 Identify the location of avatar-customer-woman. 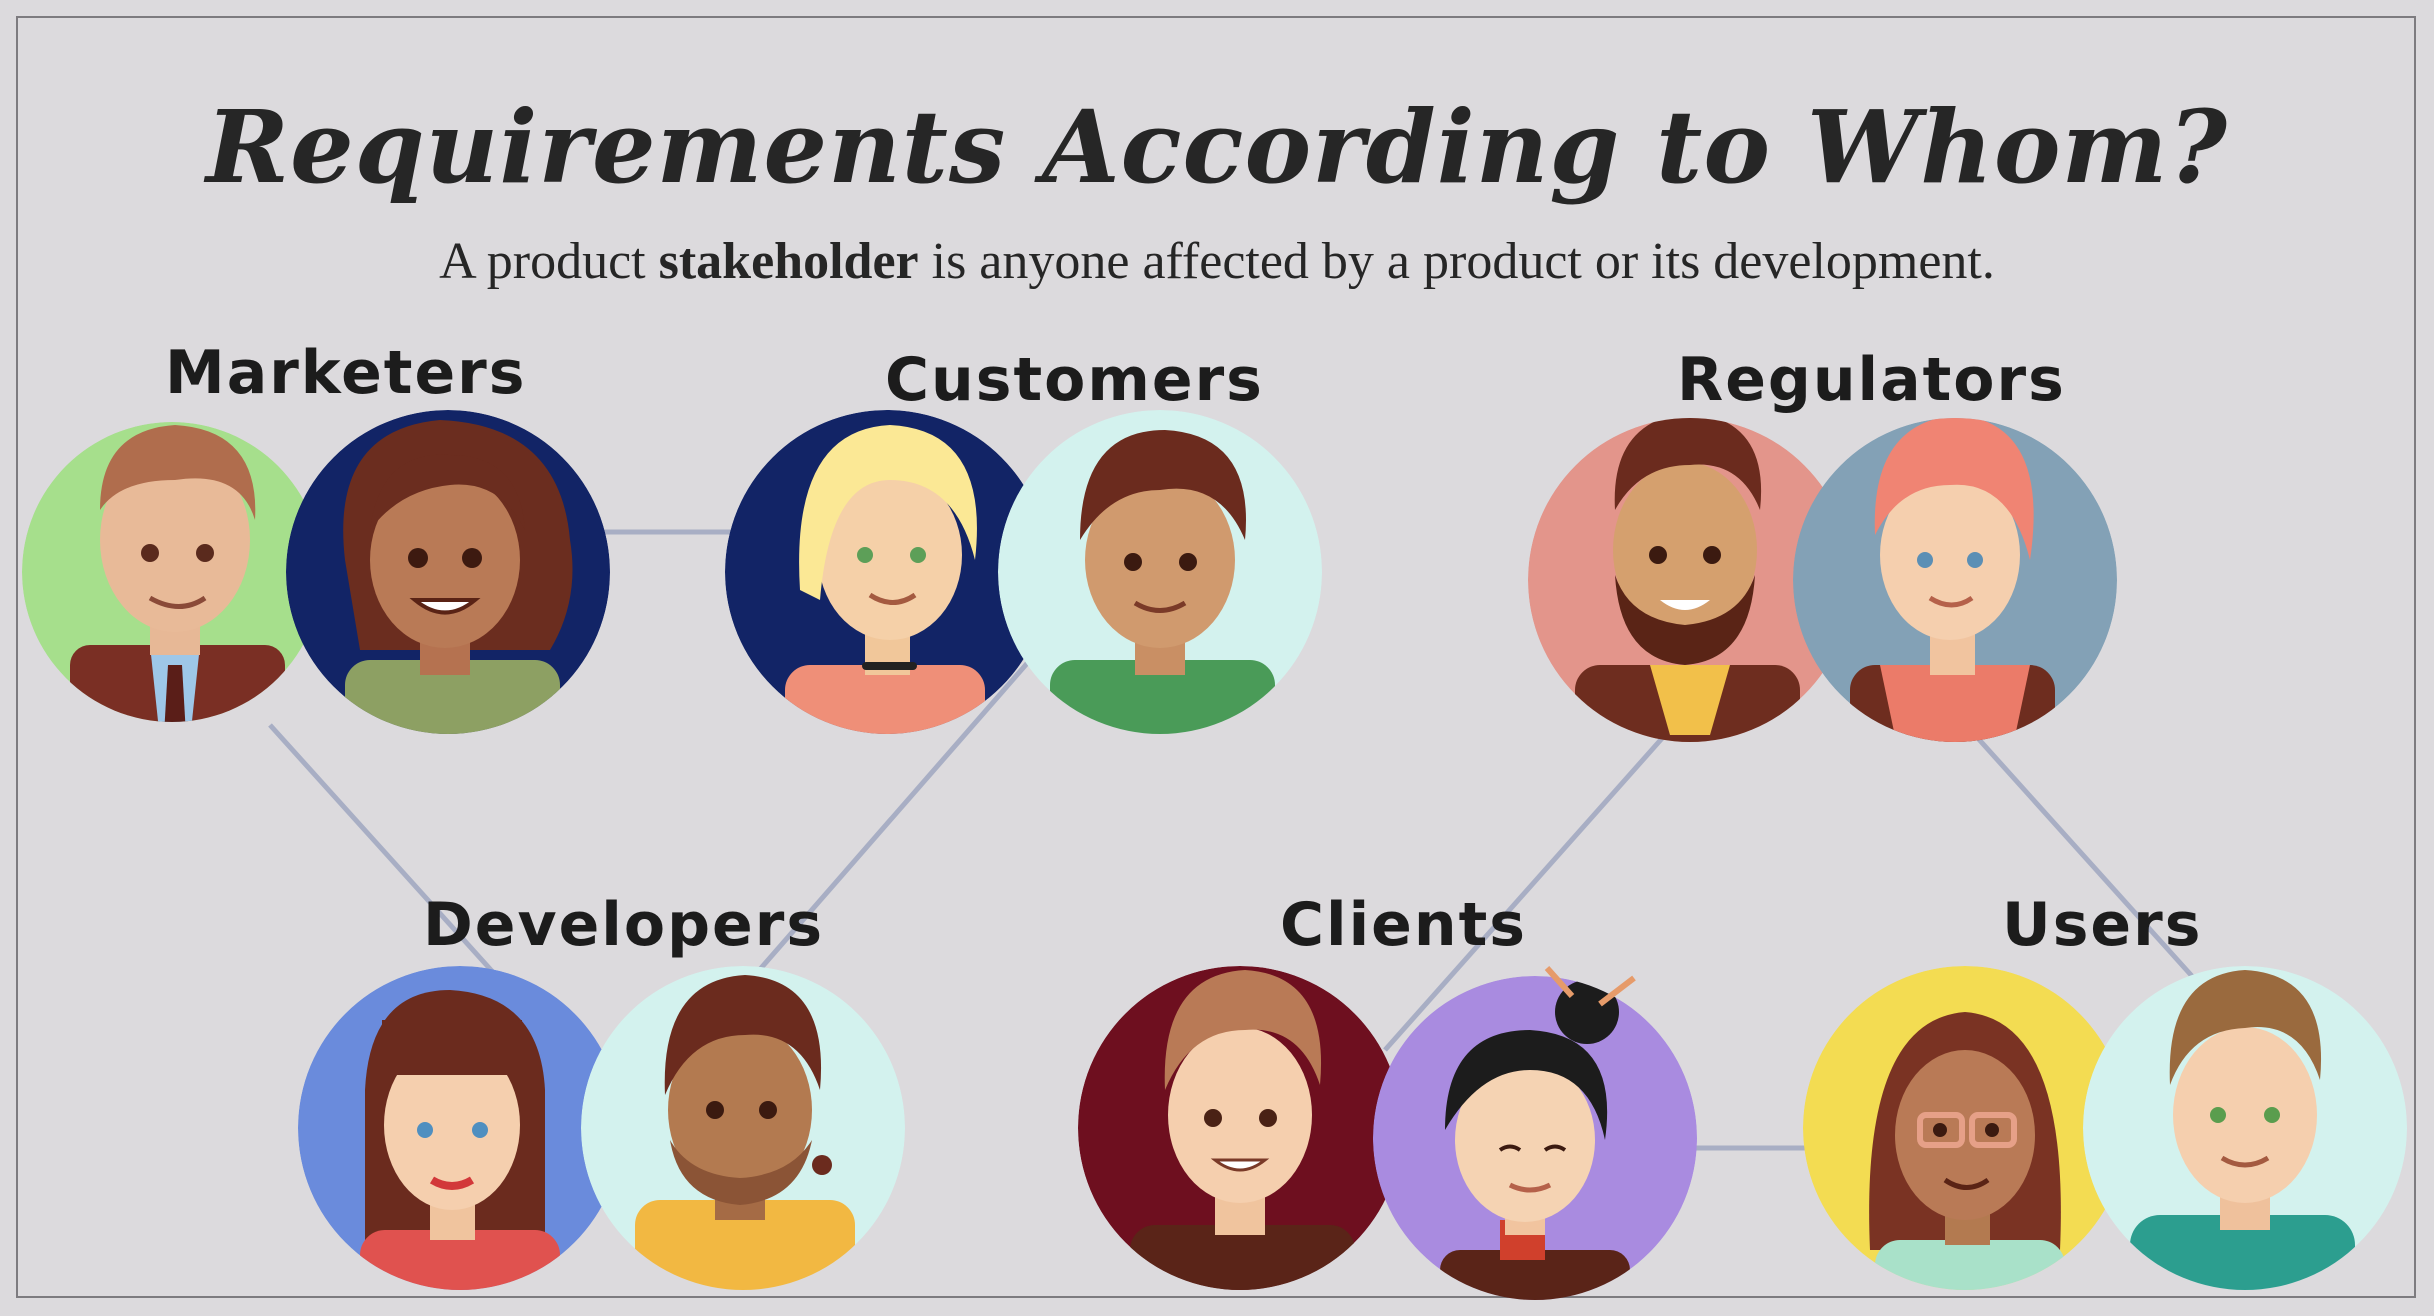
(887, 572).